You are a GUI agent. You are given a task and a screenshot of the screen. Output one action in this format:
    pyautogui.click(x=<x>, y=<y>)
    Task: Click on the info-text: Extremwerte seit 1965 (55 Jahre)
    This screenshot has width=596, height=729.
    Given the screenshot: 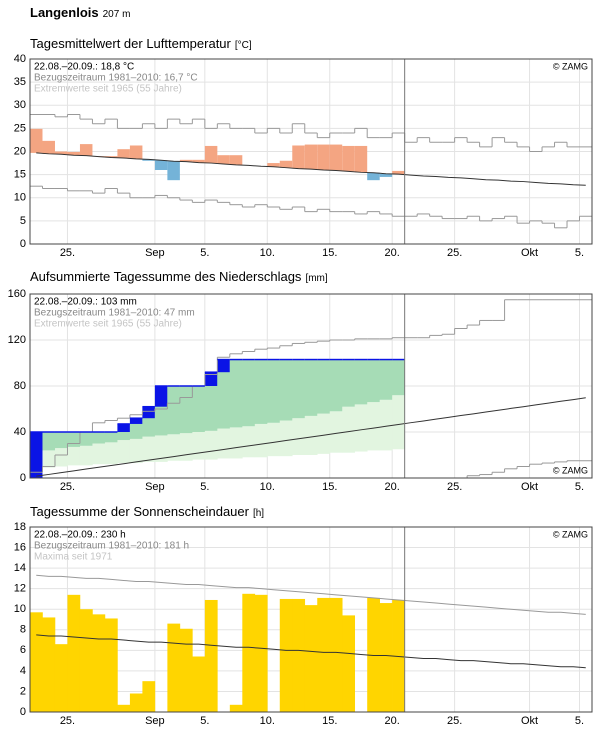 What is the action you would take?
    pyautogui.click(x=108, y=89)
    